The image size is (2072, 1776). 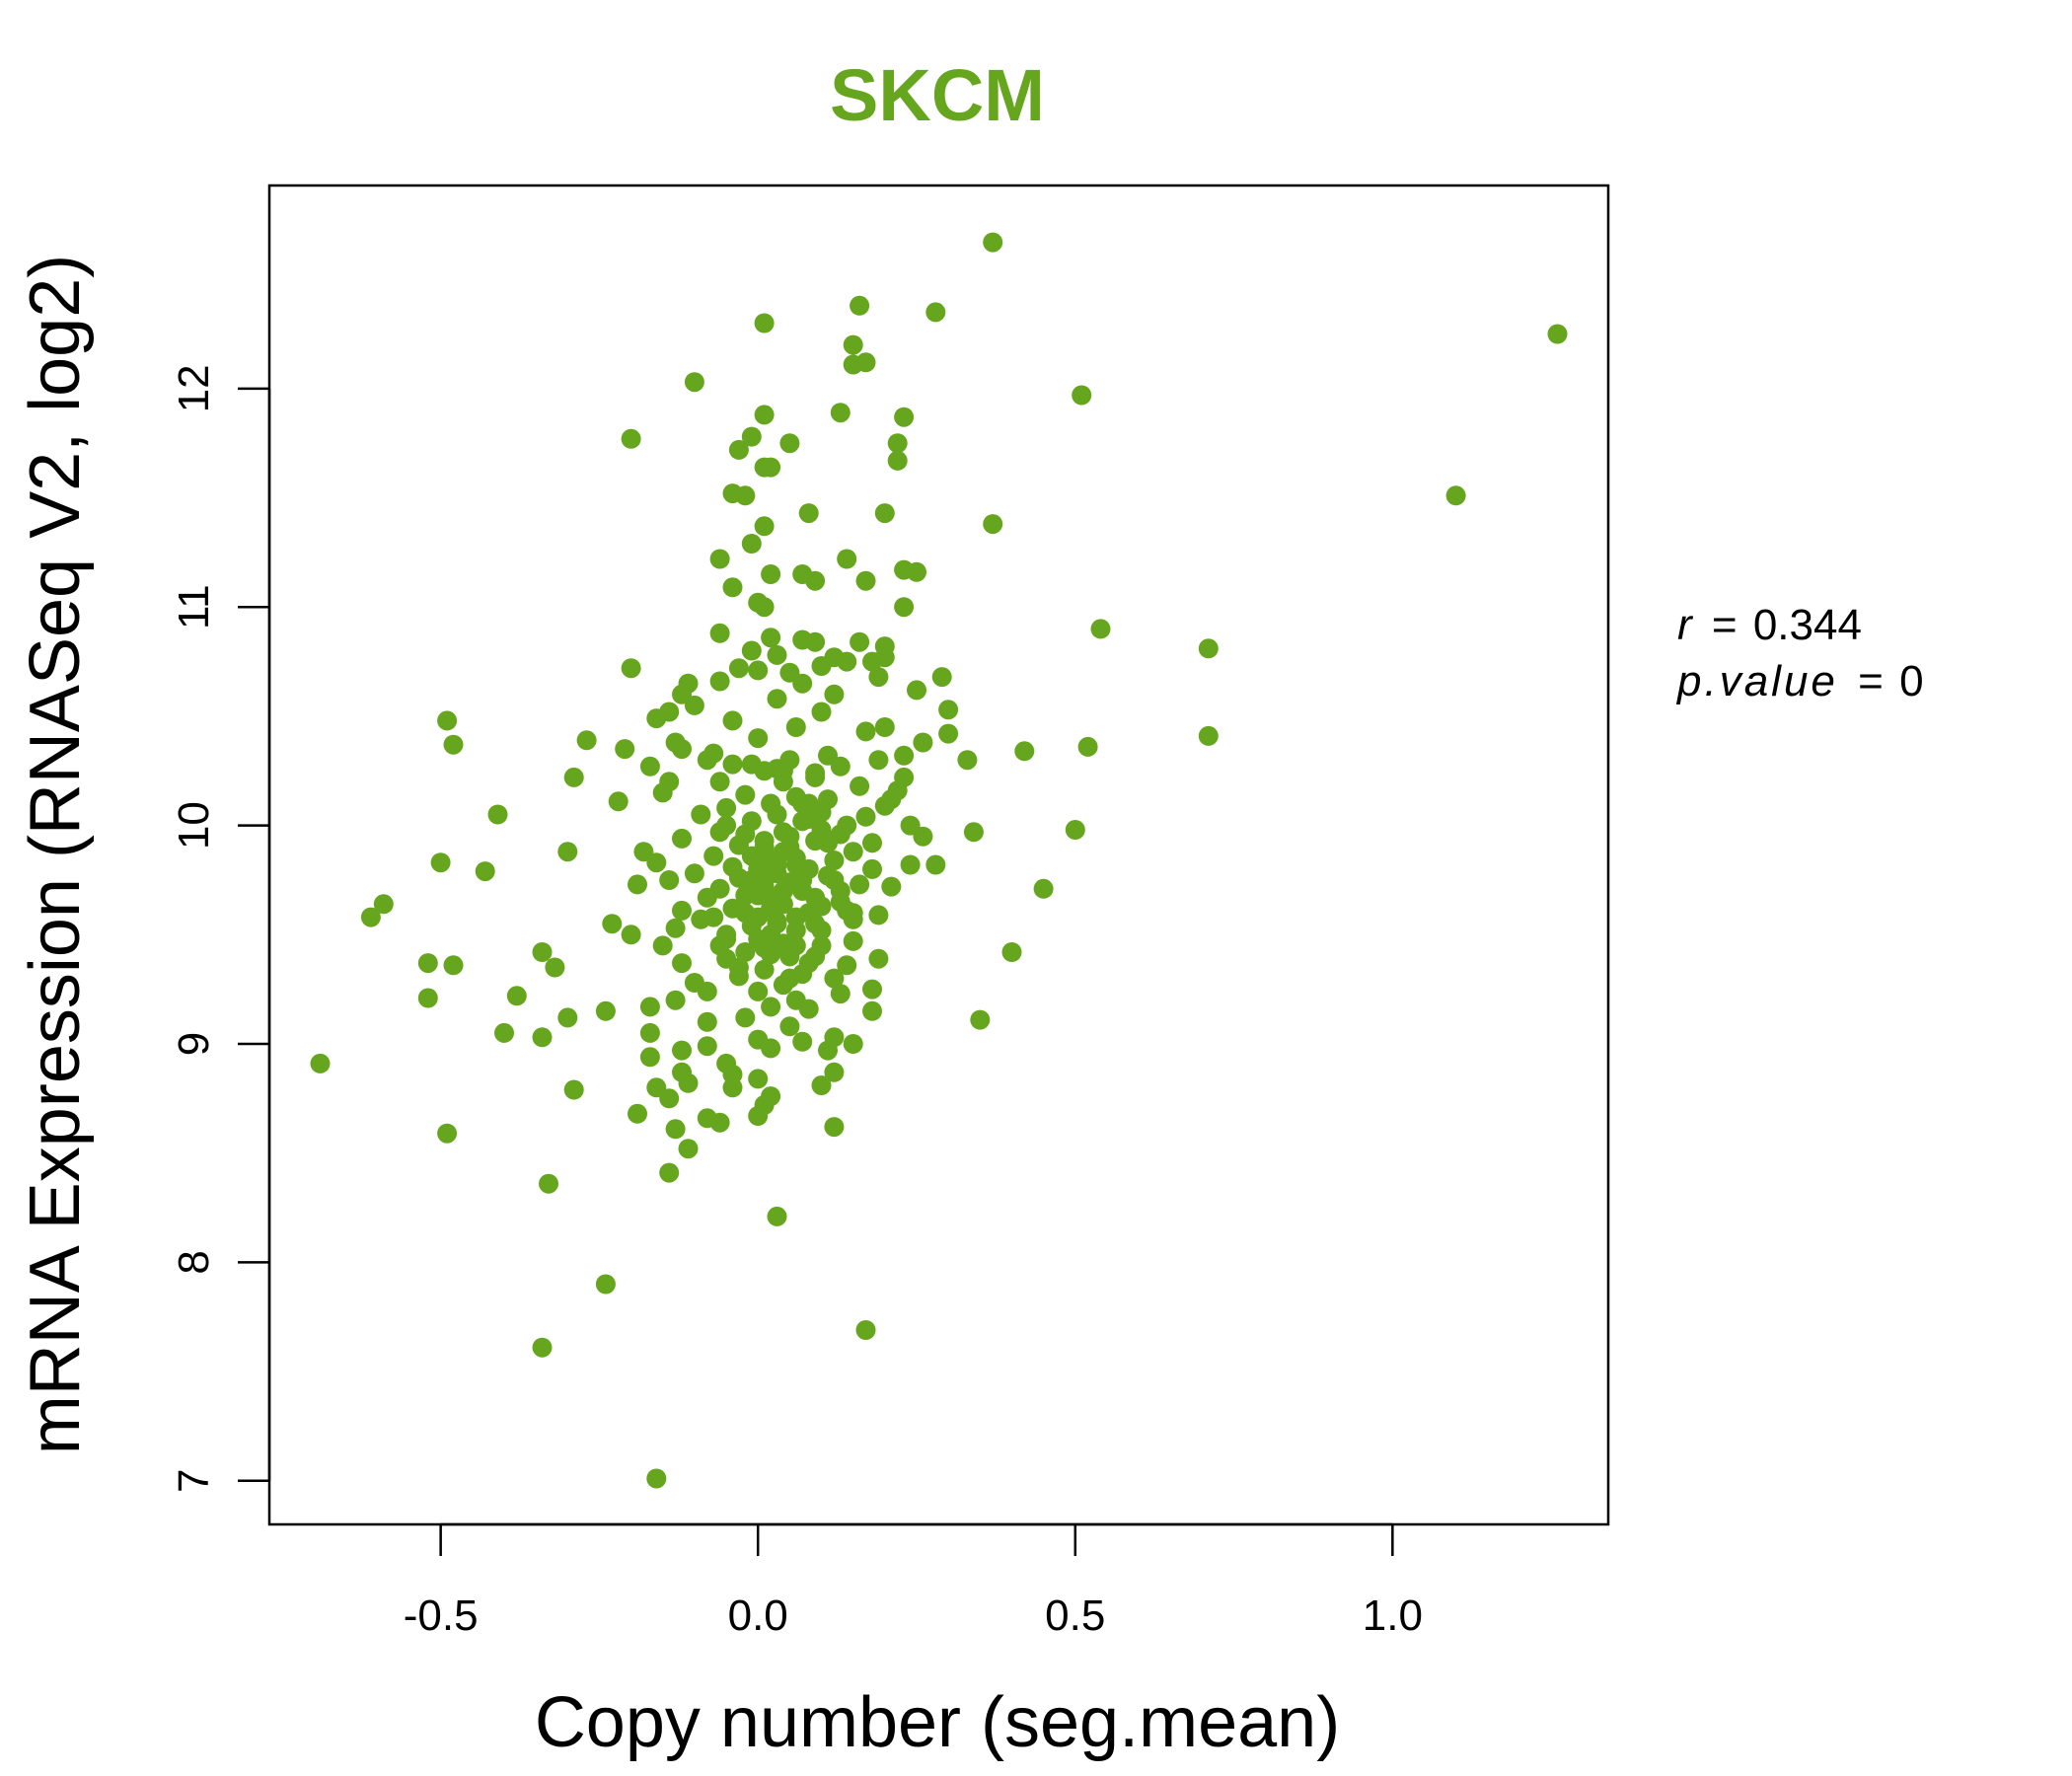 What do you see at coordinates (194, 1262) in the screenshot?
I see `y-tick-label: 8` at bounding box center [194, 1262].